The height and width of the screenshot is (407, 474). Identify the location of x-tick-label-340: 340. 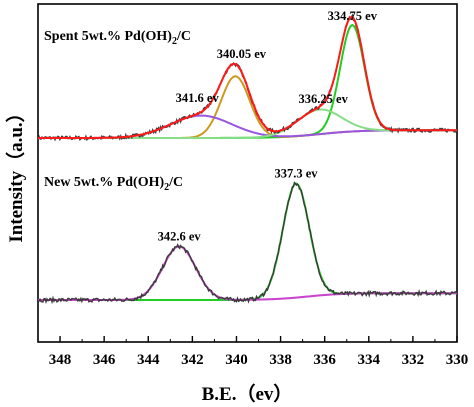
(236, 360).